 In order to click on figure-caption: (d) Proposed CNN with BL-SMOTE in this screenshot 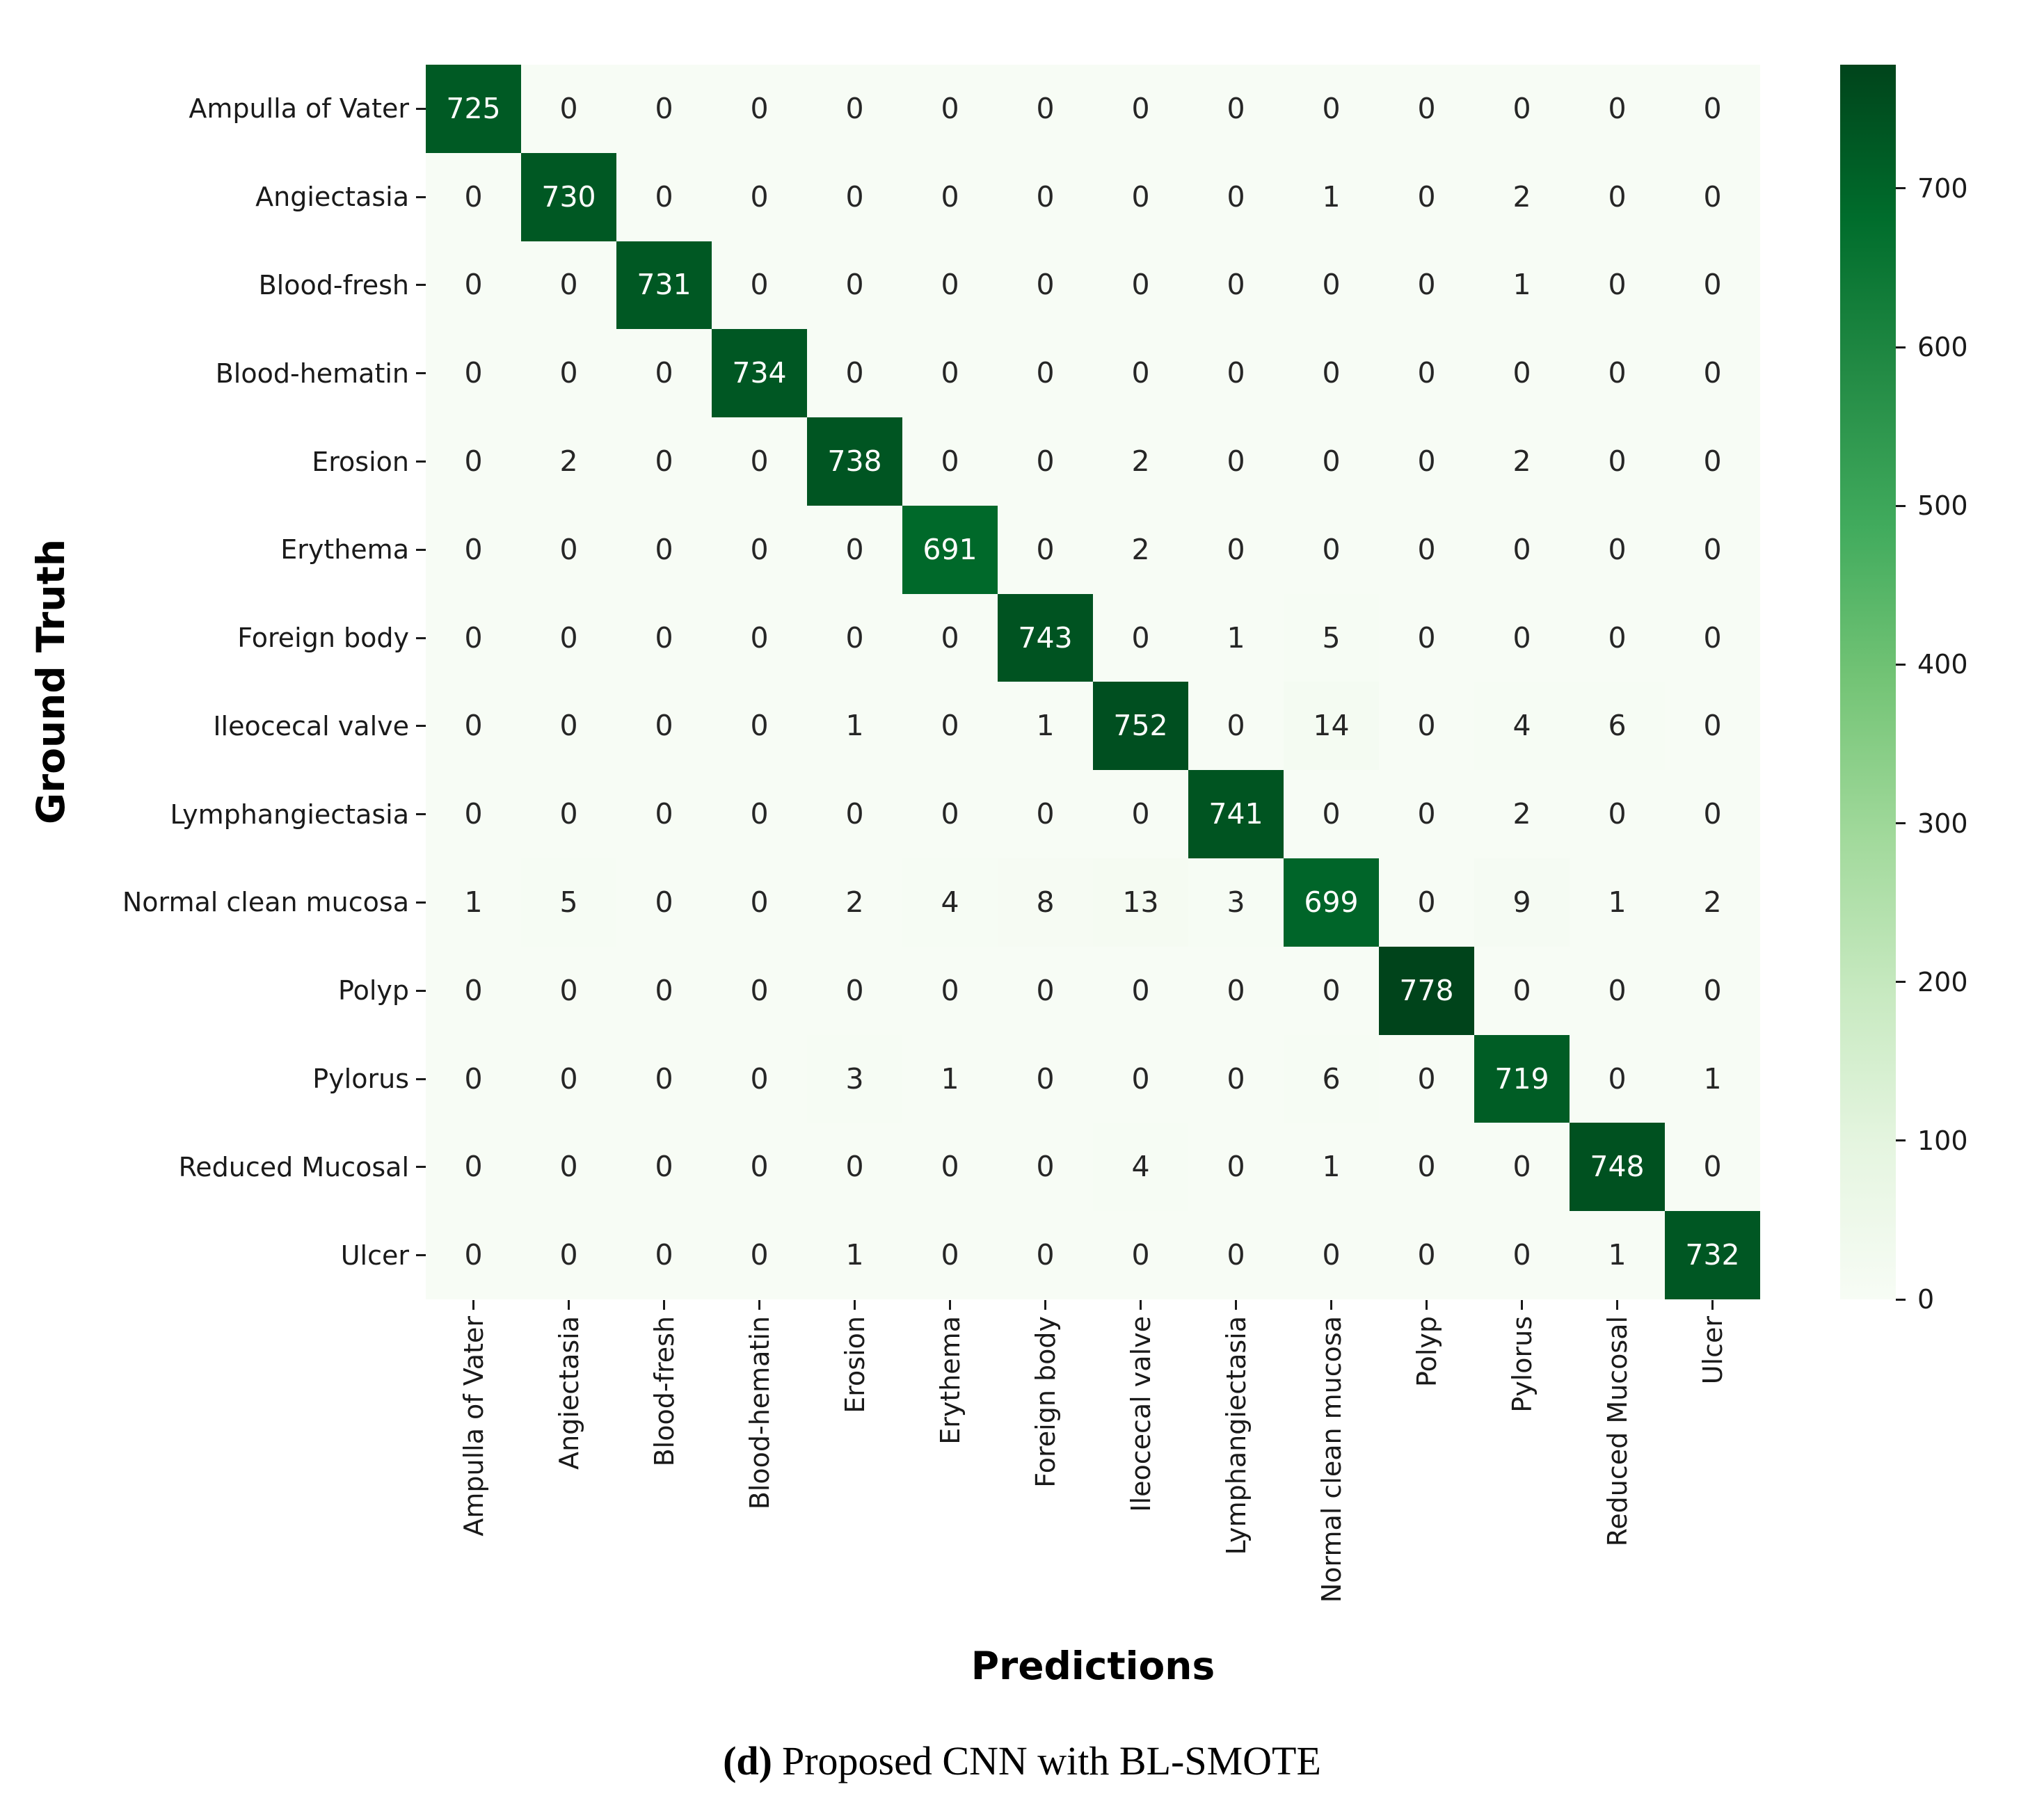, I will do `click(1022, 1761)`.